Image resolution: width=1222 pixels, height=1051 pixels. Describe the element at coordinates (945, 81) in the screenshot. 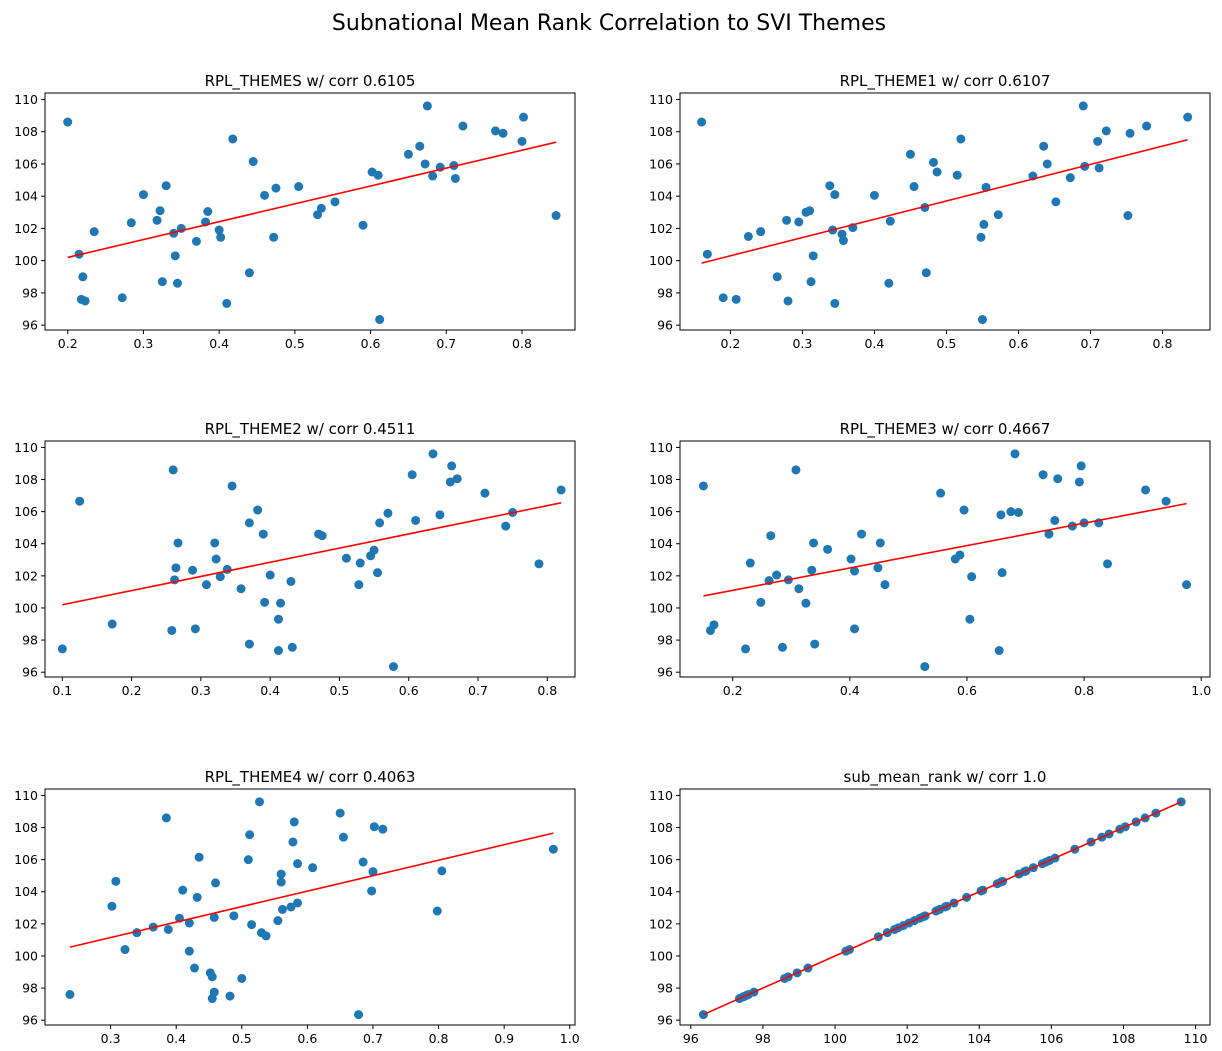

I see `subplot-title: RPL_THEME1 w/ corr 0.6107` at that location.